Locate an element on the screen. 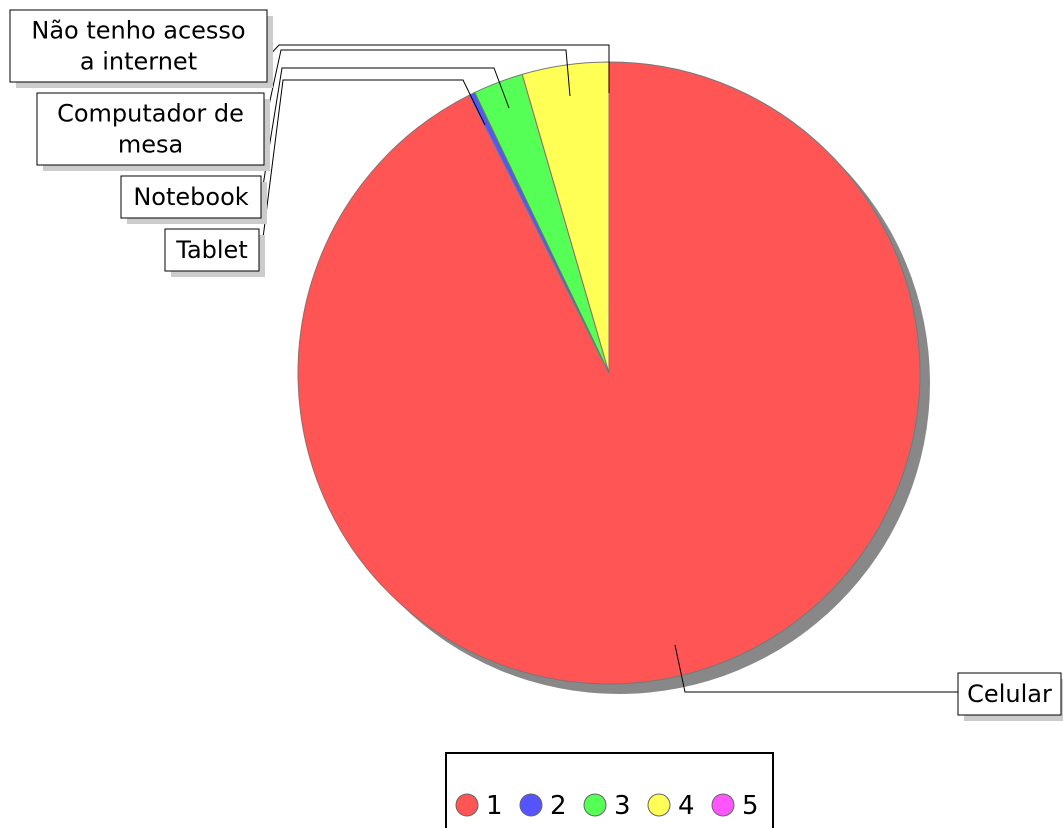 Image resolution: width=1063 pixels, height=828 pixels. legend-item-1: 1 is located at coordinates (479, 806).